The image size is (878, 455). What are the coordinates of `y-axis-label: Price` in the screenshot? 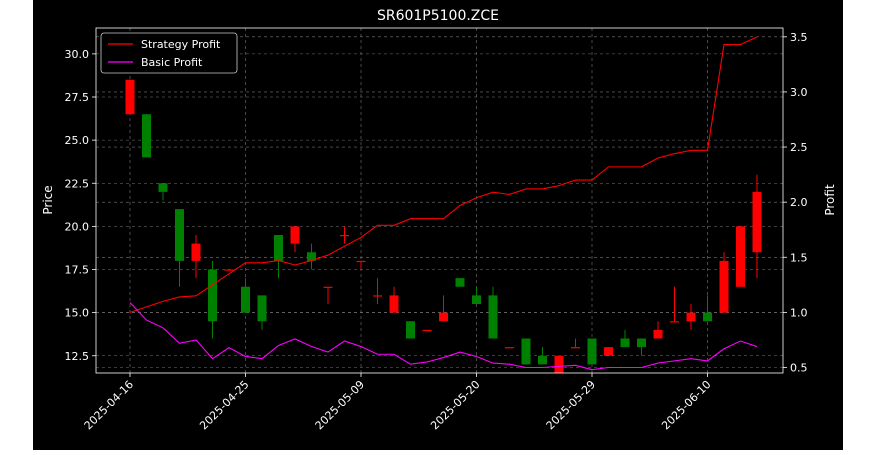 It's located at (48, 199).